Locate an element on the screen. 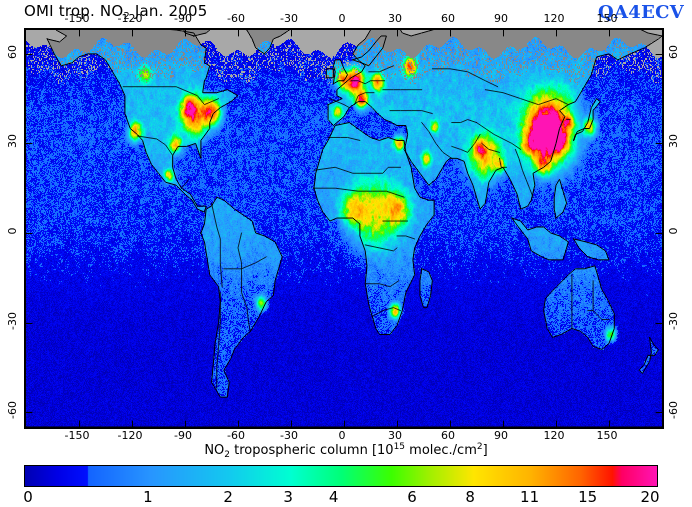 The height and width of the screenshot is (507, 692). colorbar-tick-label: 11 is located at coordinates (530, 497).